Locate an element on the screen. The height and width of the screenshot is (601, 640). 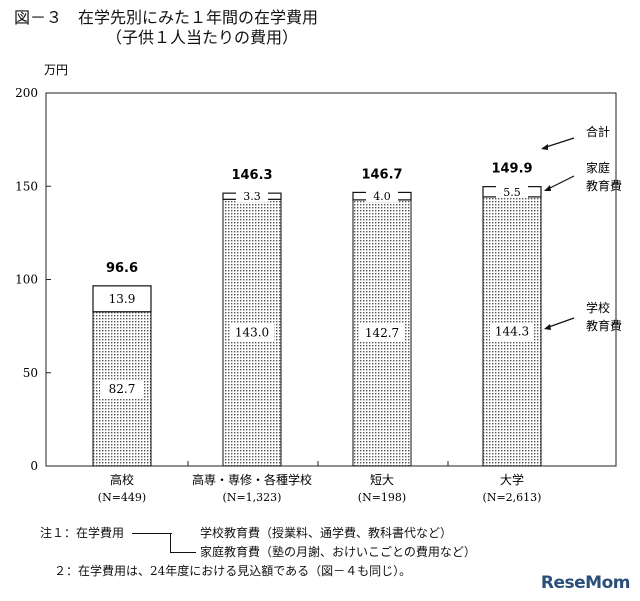
bar-home-segment is located at coordinates (122, 299).